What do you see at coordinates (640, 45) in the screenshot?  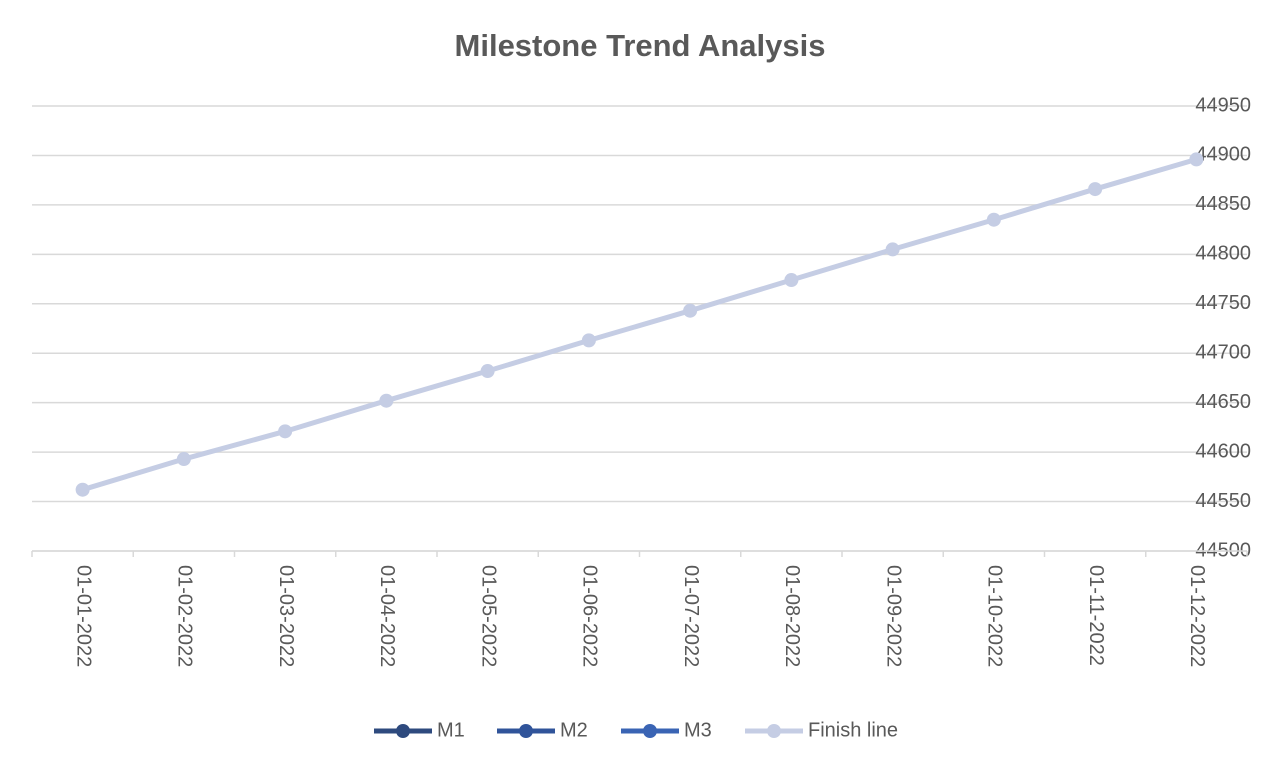 I see `chart-title: Milestone Trend Analysis` at bounding box center [640, 45].